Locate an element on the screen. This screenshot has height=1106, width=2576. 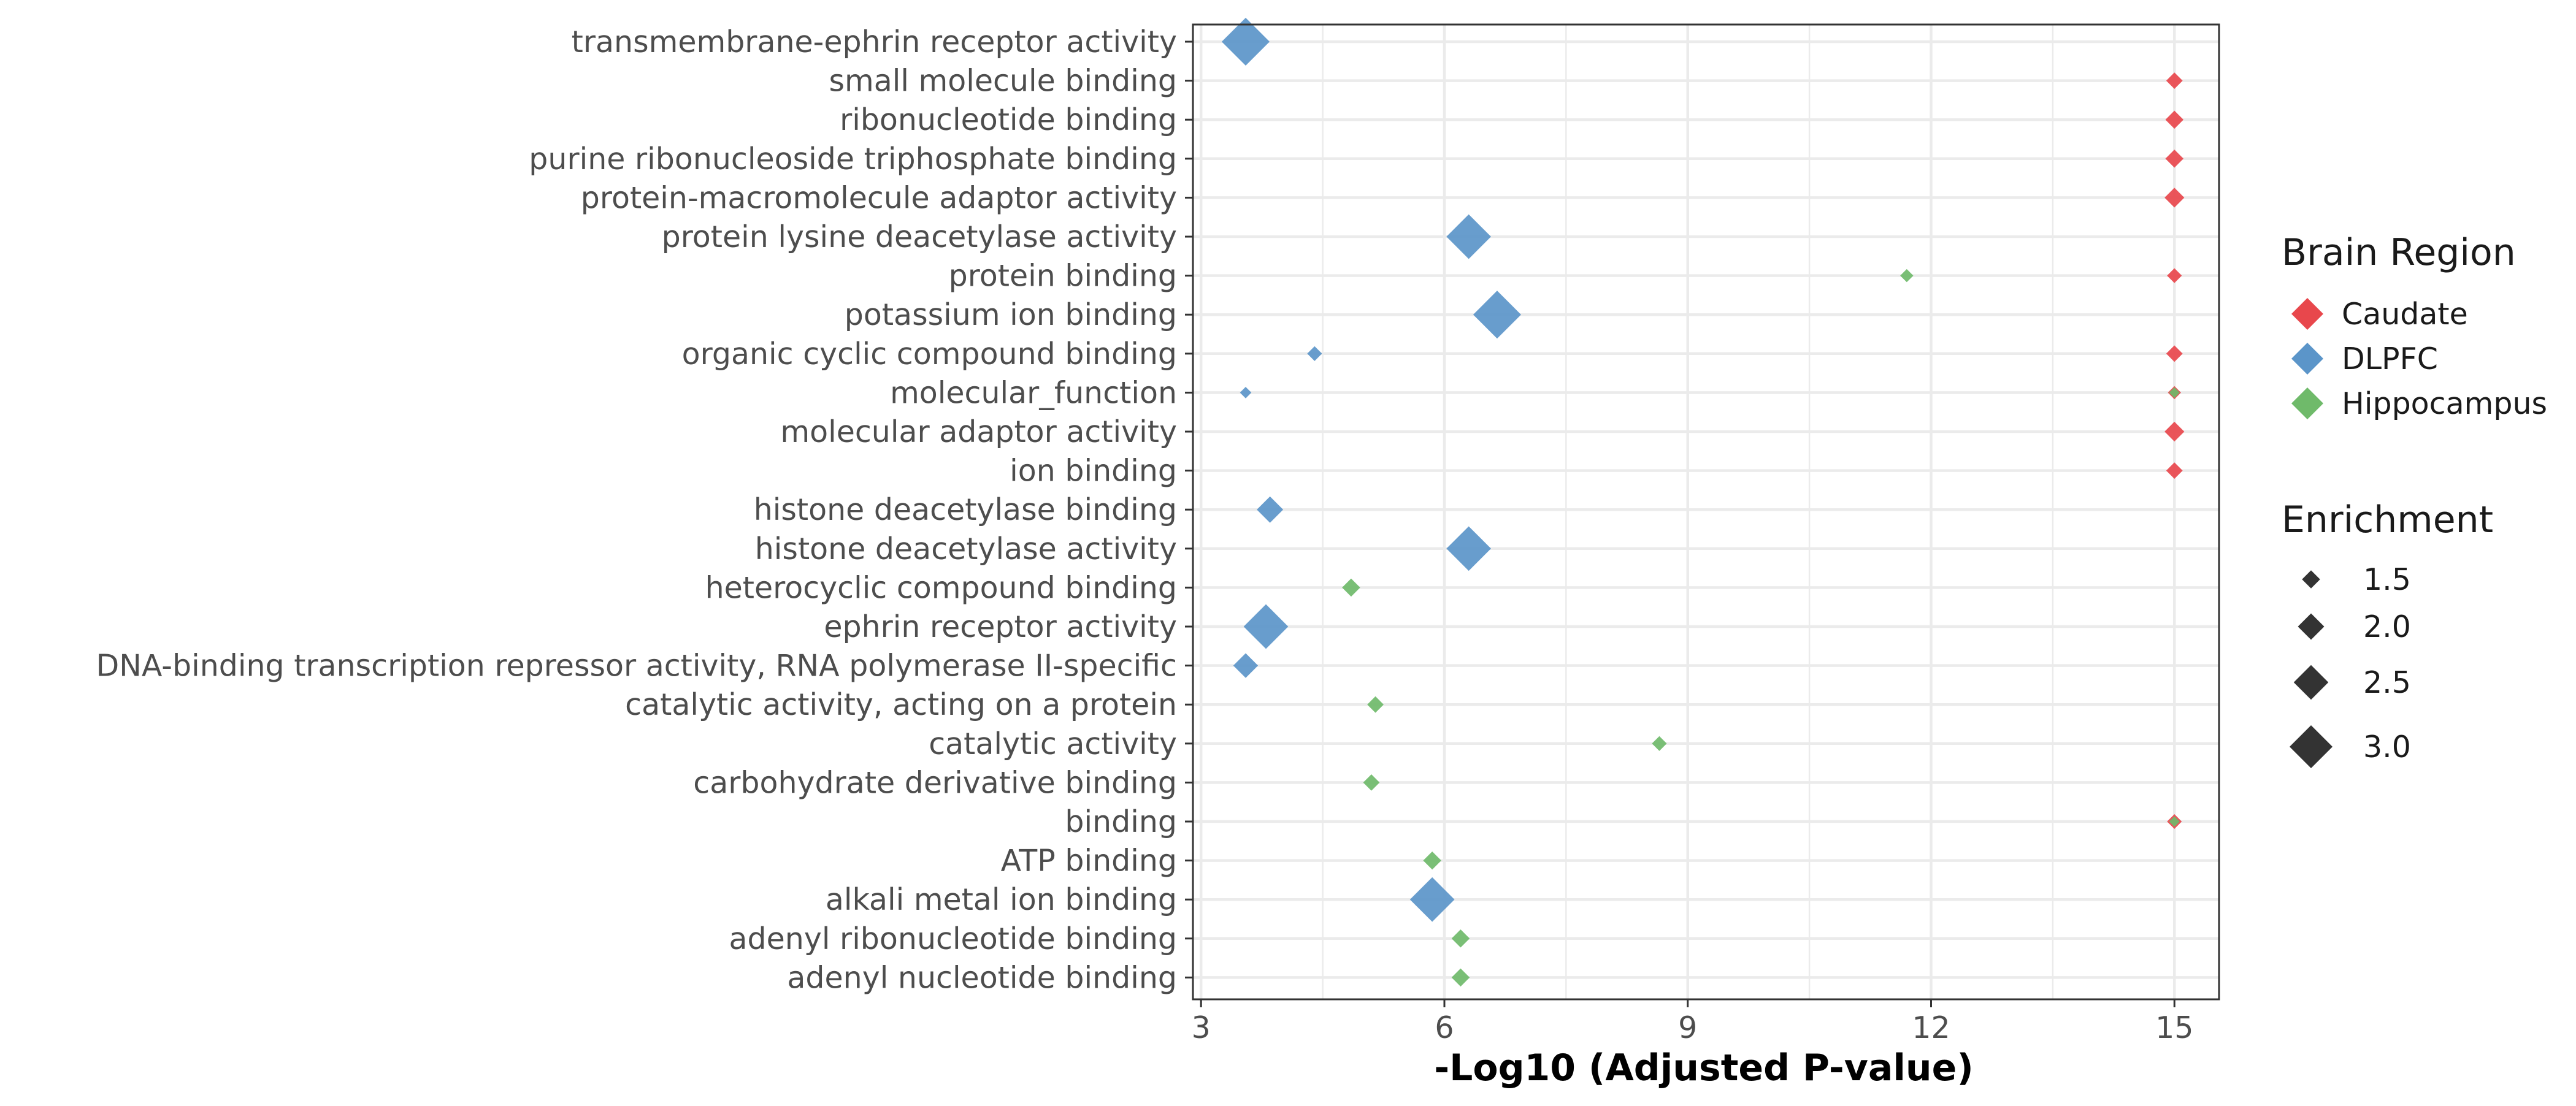
y-tick-label: protein binding is located at coordinates (1063, 276).